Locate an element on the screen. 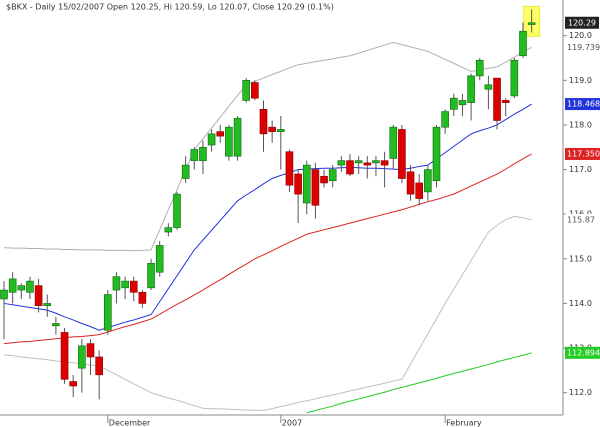  x-tick-label: December is located at coordinates (130, 423).